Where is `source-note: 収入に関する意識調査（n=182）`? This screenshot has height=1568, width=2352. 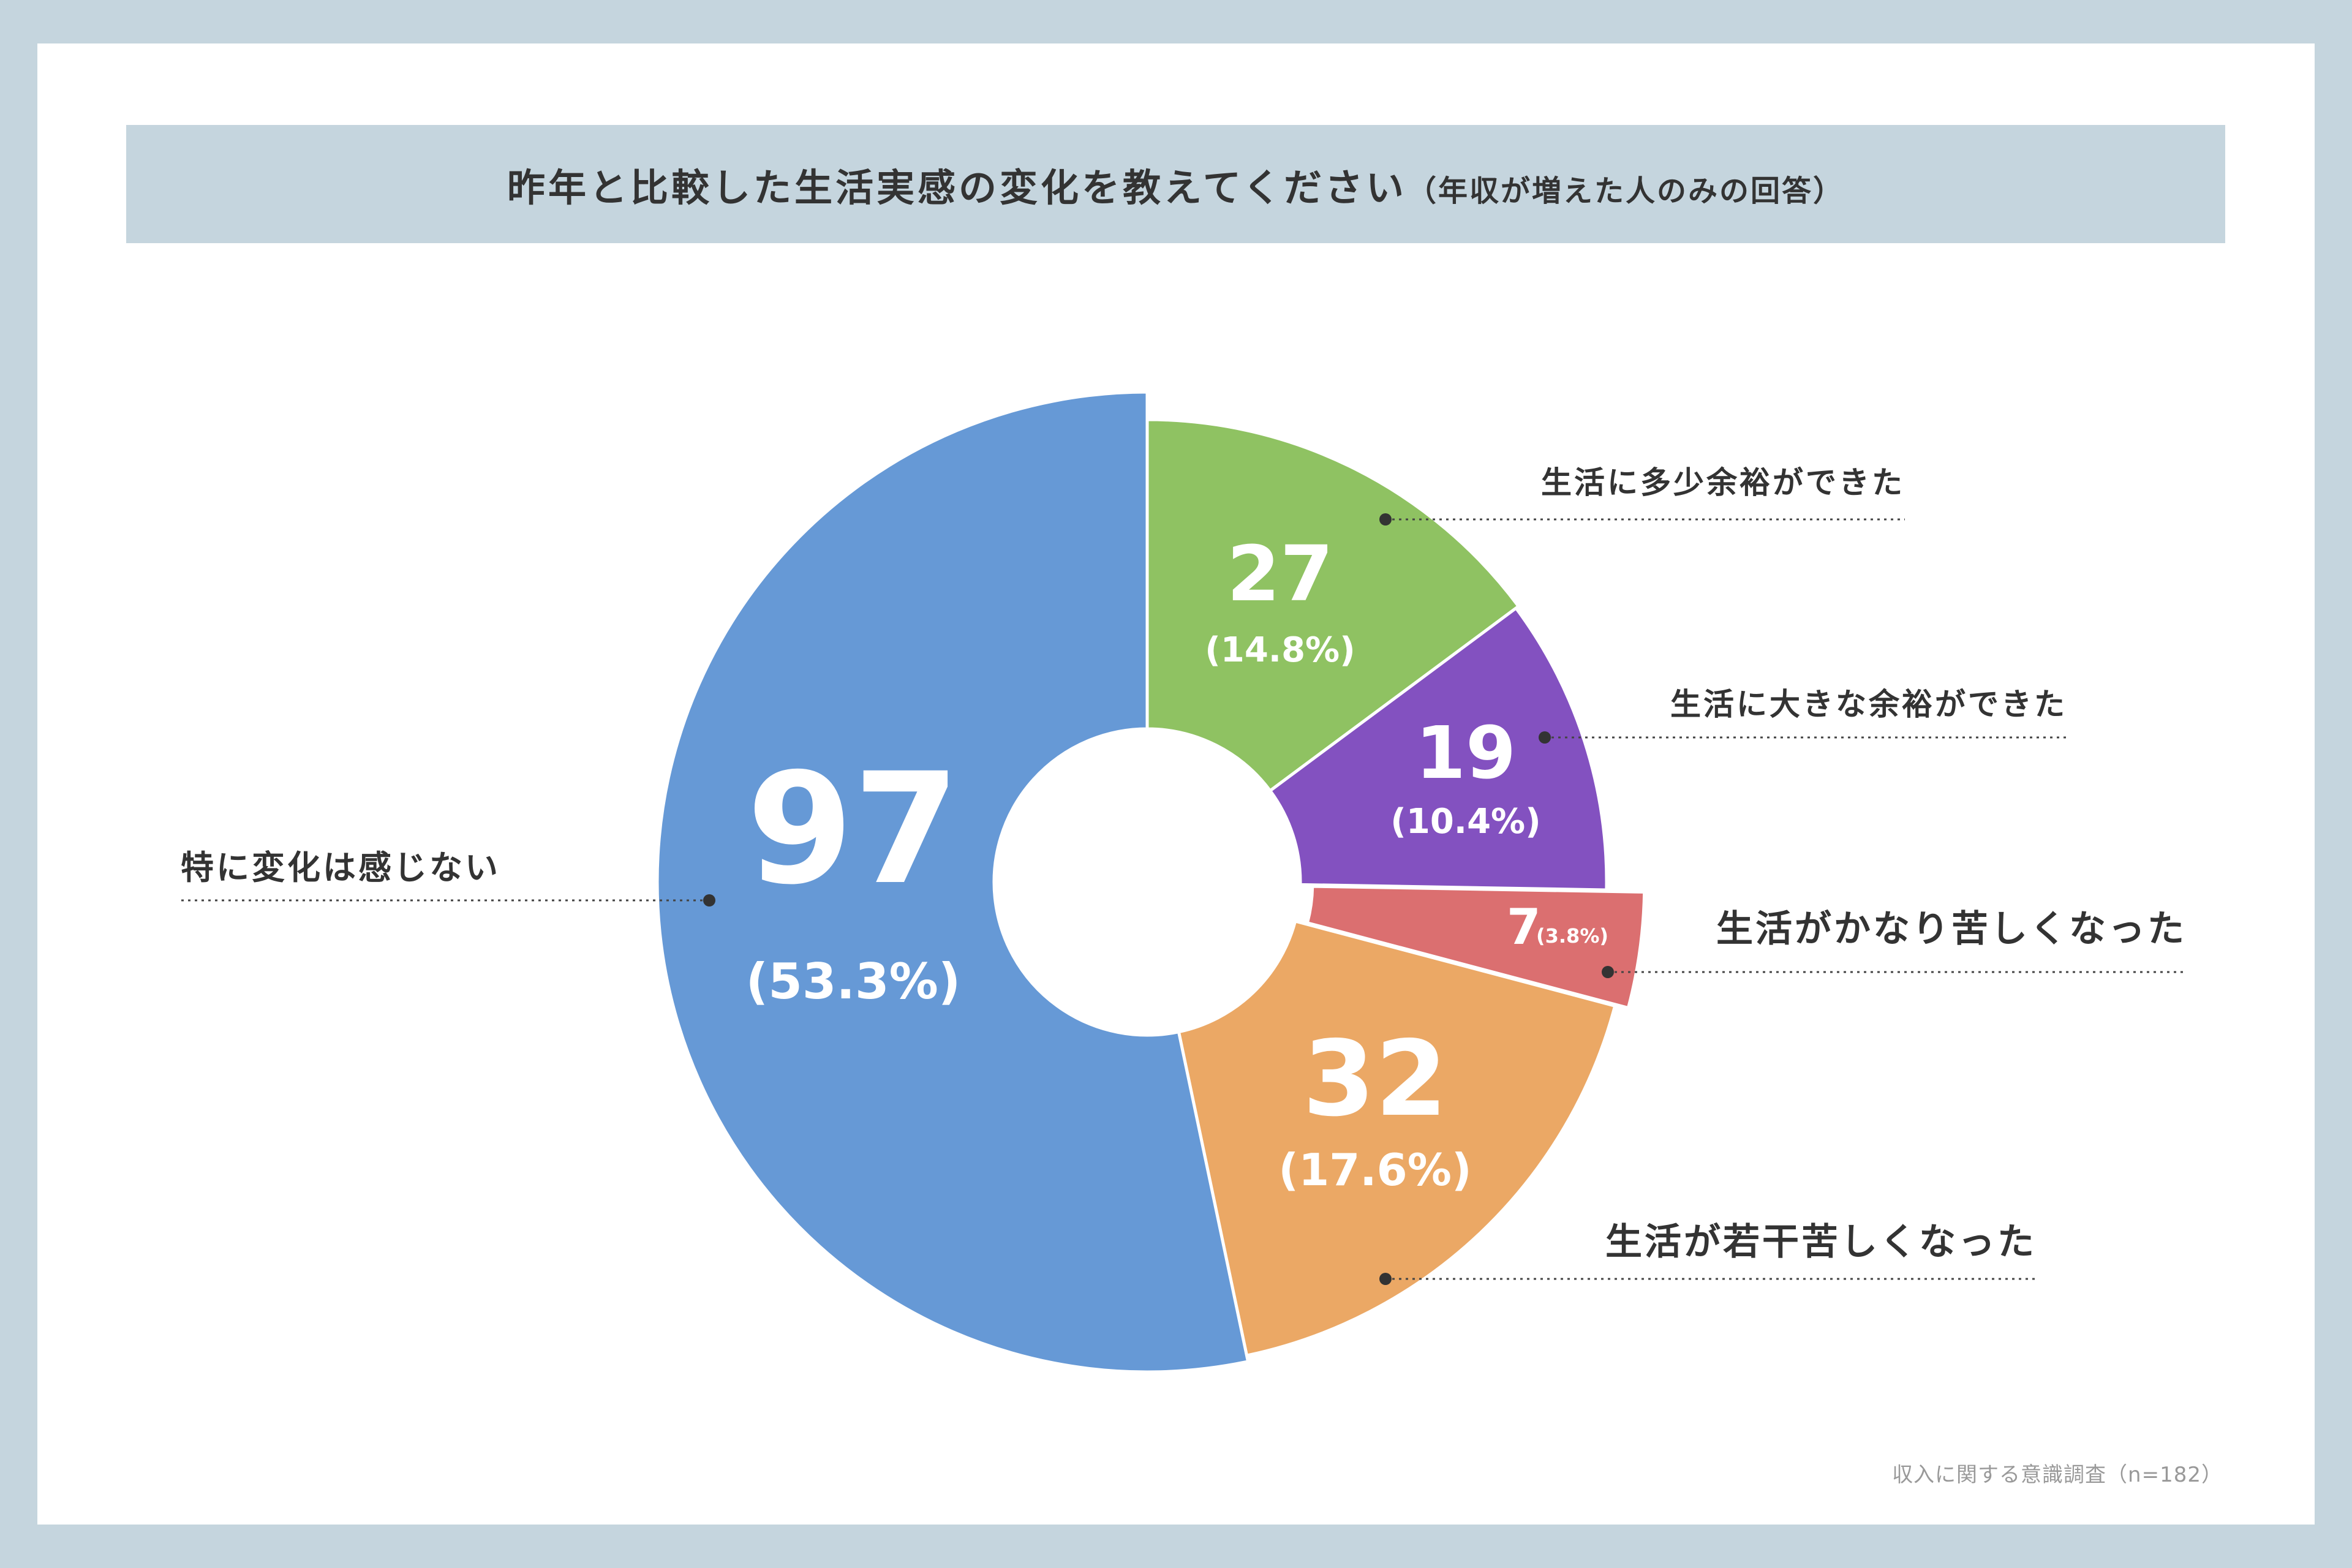
source-note: 収入に関する意識調査（n=182） is located at coordinates (2058, 1475).